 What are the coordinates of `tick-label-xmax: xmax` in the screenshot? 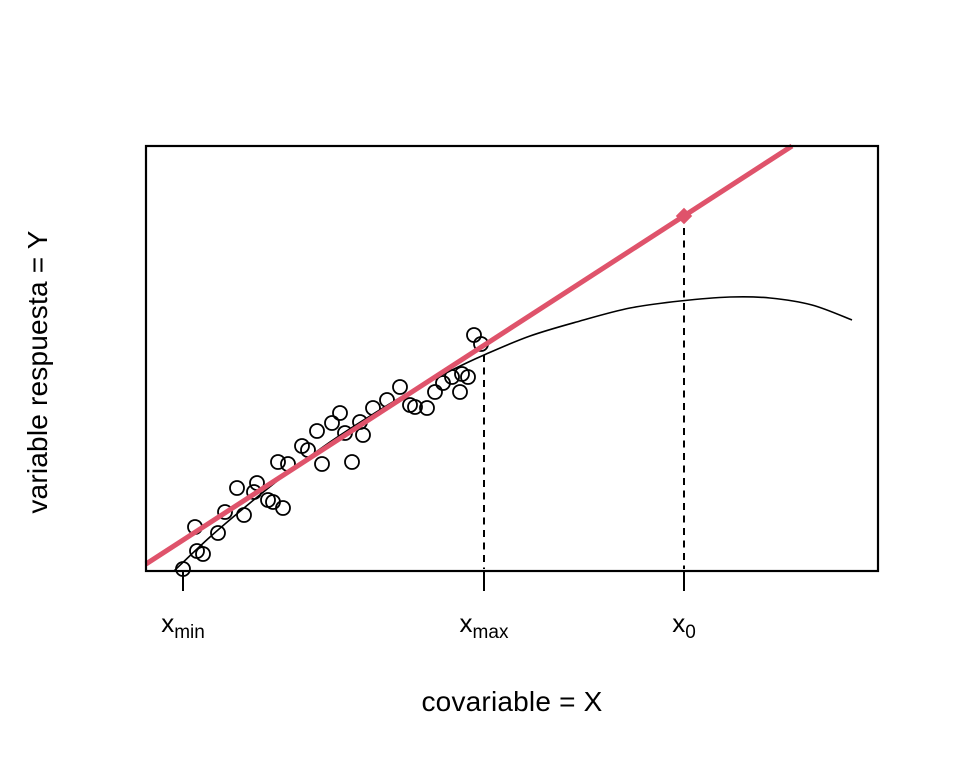 It's located at (484, 625).